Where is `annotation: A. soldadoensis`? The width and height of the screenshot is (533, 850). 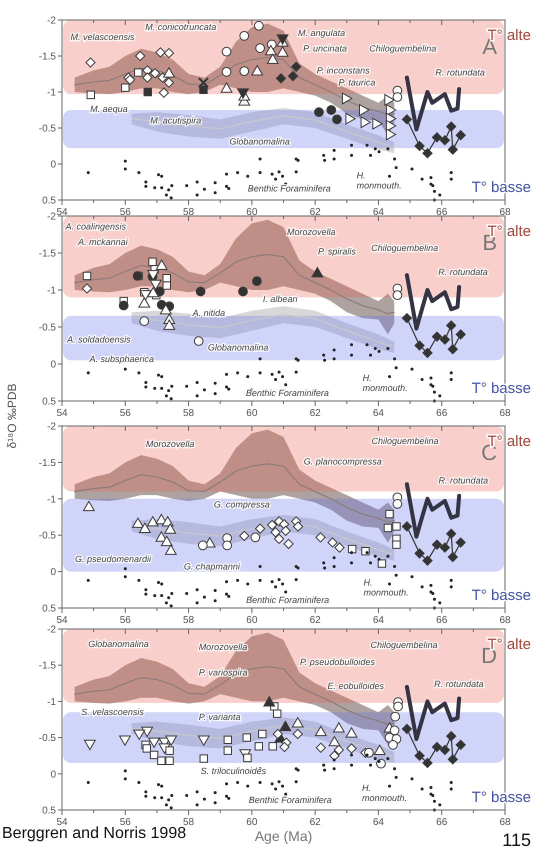 annotation: A. soldadoensis is located at coordinates (99, 339).